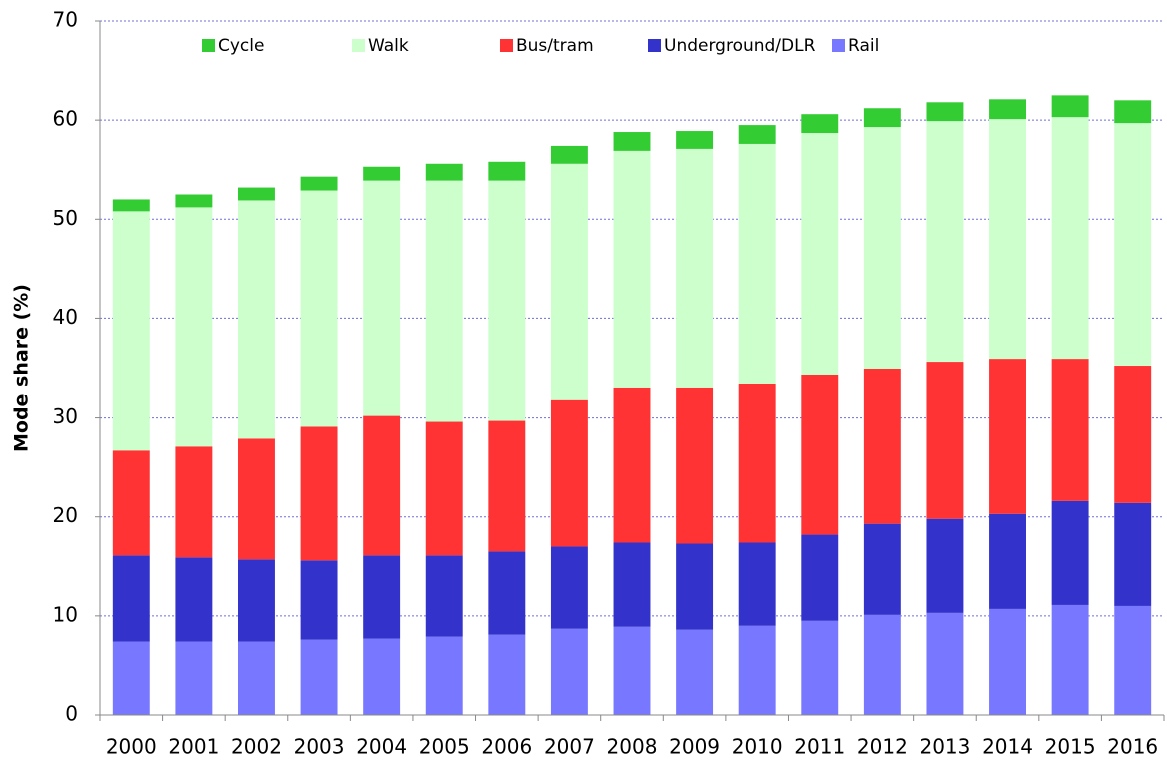  What do you see at coordinates (65, 515) in the screenshot?
I see `y-tick-label: 20` at bounding box center [65, 515].